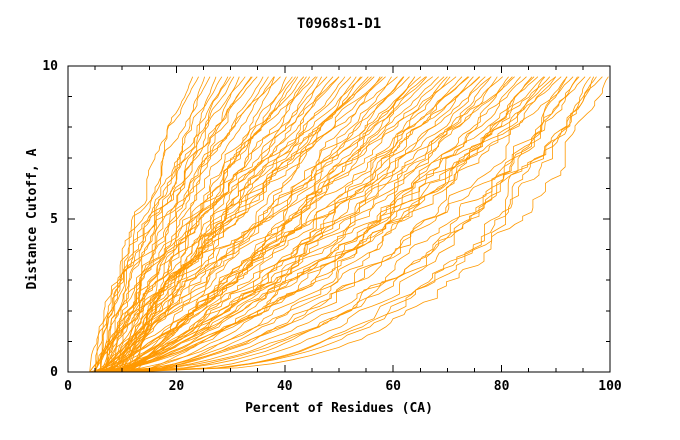 Image resolution: width=680 pixels, height=440 pixels. What do you see at coordinates (50, 66) in the screenshot?
I see `y-tick-label: 10` at bounding box center [50, 66].